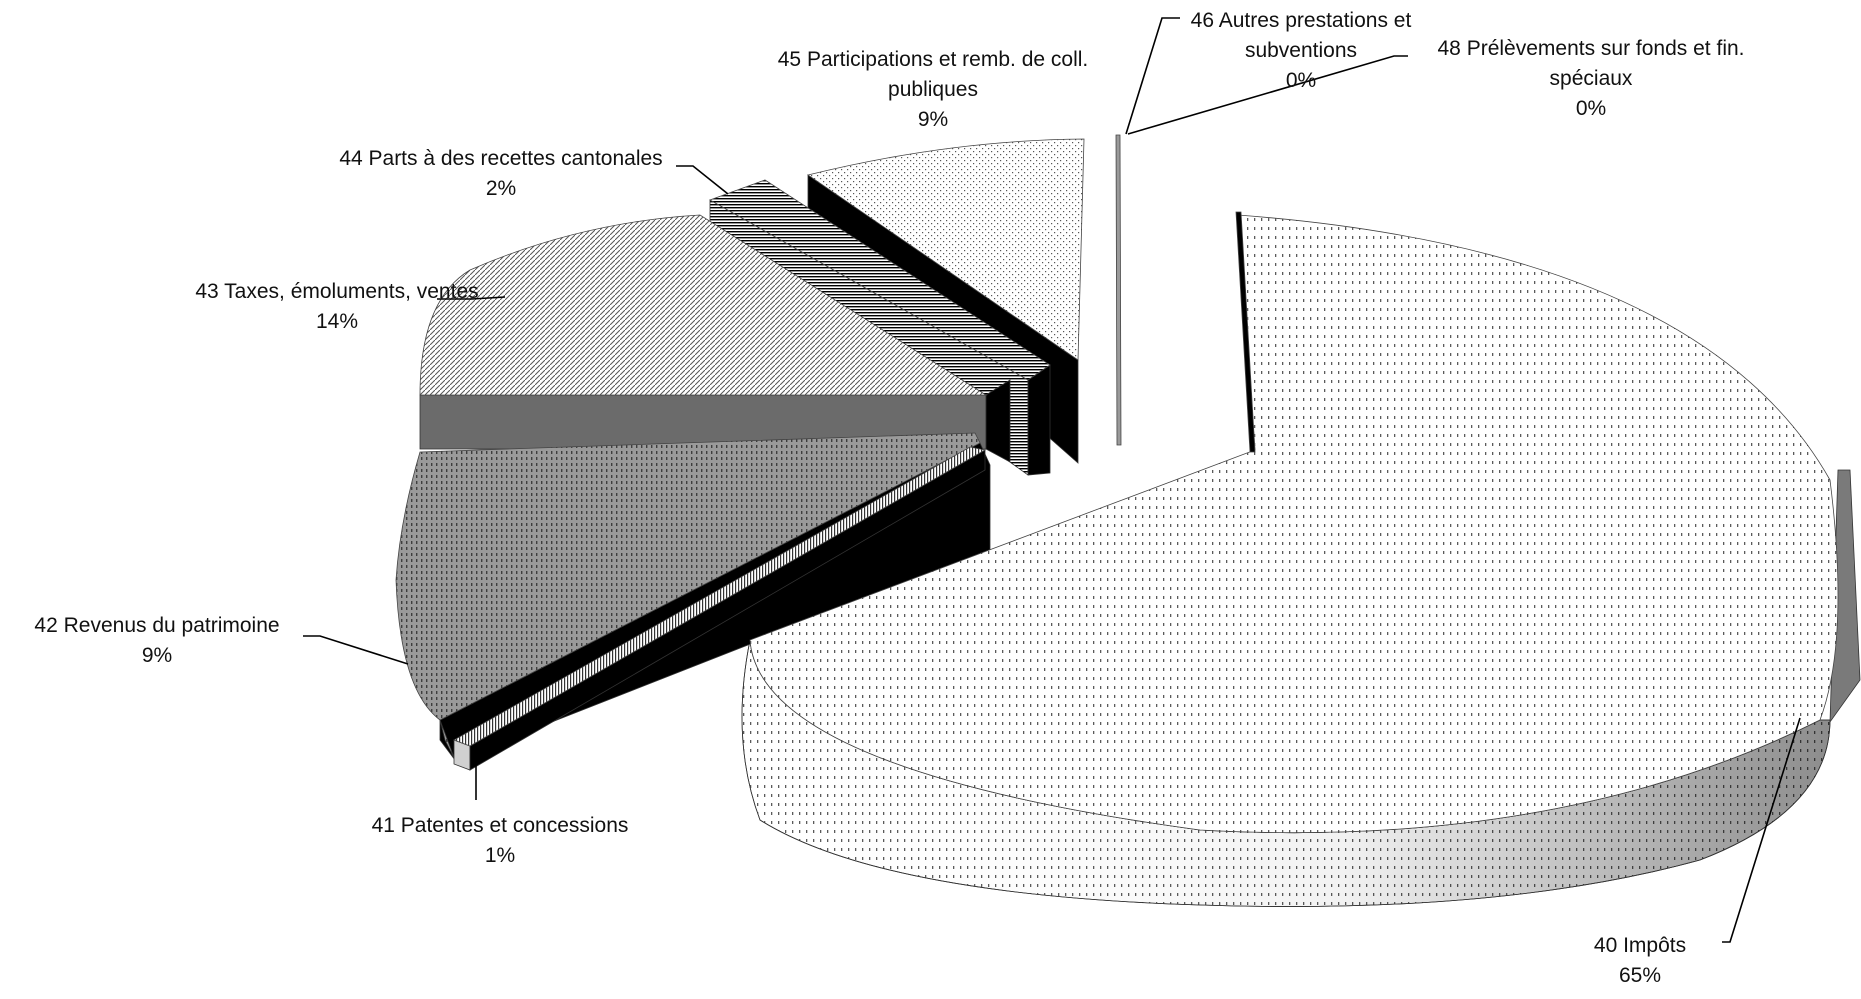 Image resolution: width=1861 pixels, height=999 pixels. Describe the element at coordinates (998, 421) in the screenshot. I see `pie-slice-side-s43` at that location.